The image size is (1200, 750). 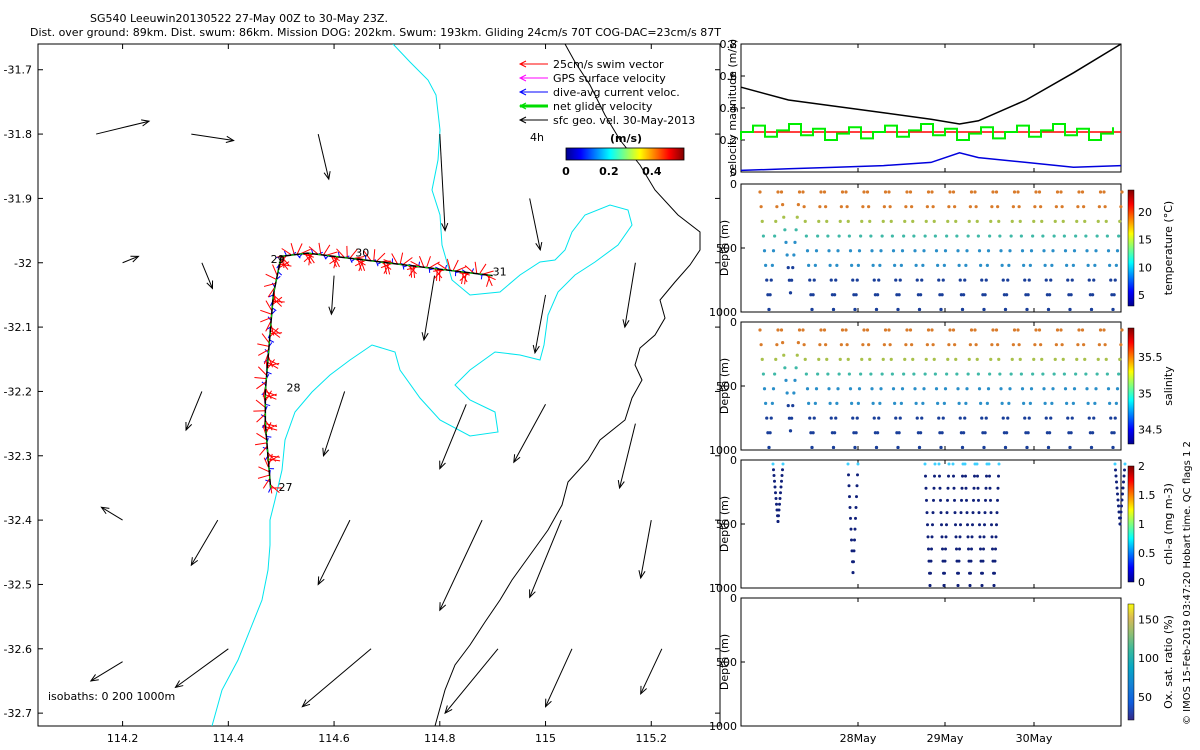 I want to click on colorbar-tick-label: 35.5, so click(x=1150, y=357).